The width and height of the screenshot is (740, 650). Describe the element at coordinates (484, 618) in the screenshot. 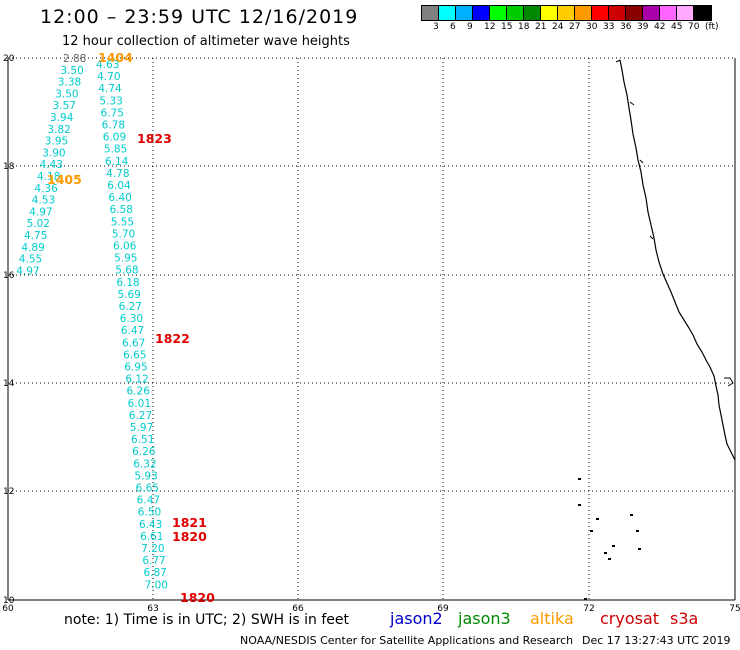

I see `satellite-legend-item: jason3` at that location.